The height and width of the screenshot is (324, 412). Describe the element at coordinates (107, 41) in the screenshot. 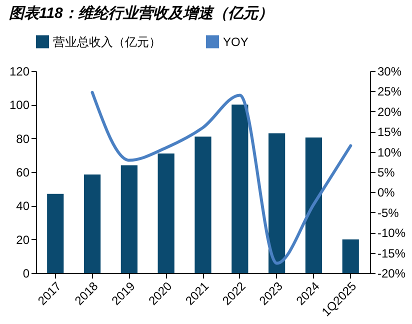

I see `legend-label: 营业总收入（亿元）` at that location.